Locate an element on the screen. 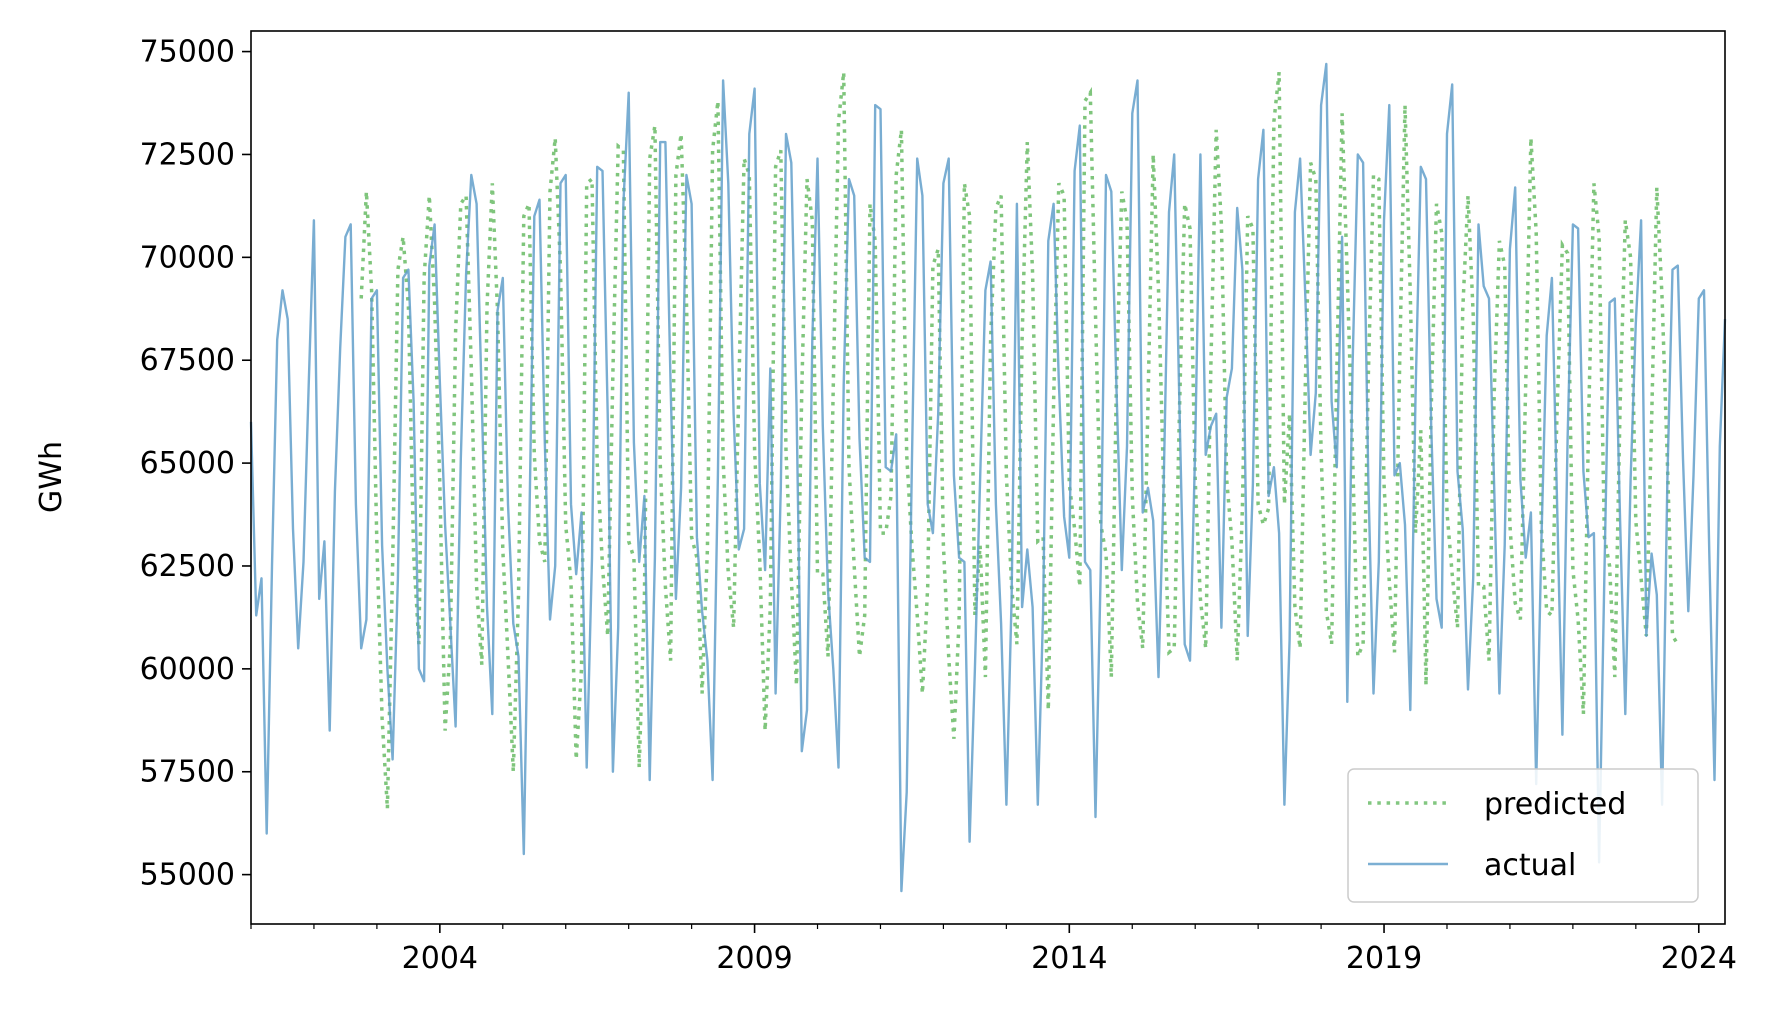 This screenshot has height=1020, width=1768. legend: predicted actual is located at coordinates (1523, 835).